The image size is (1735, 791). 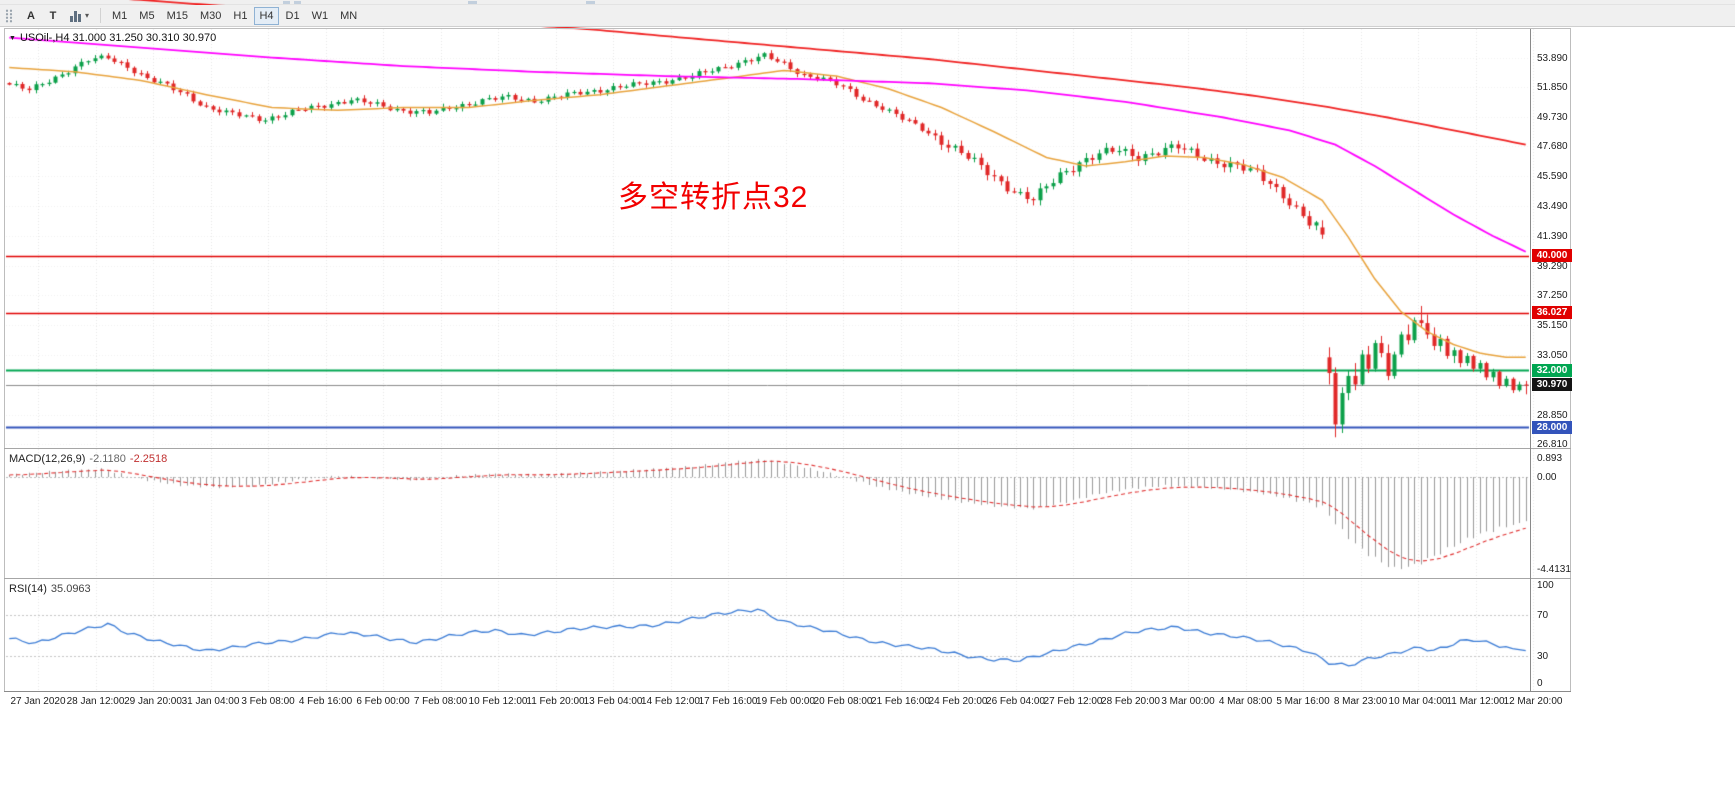 I want to click on chart-annotation-text: 多空转折点32, so click(x=713, y=197).